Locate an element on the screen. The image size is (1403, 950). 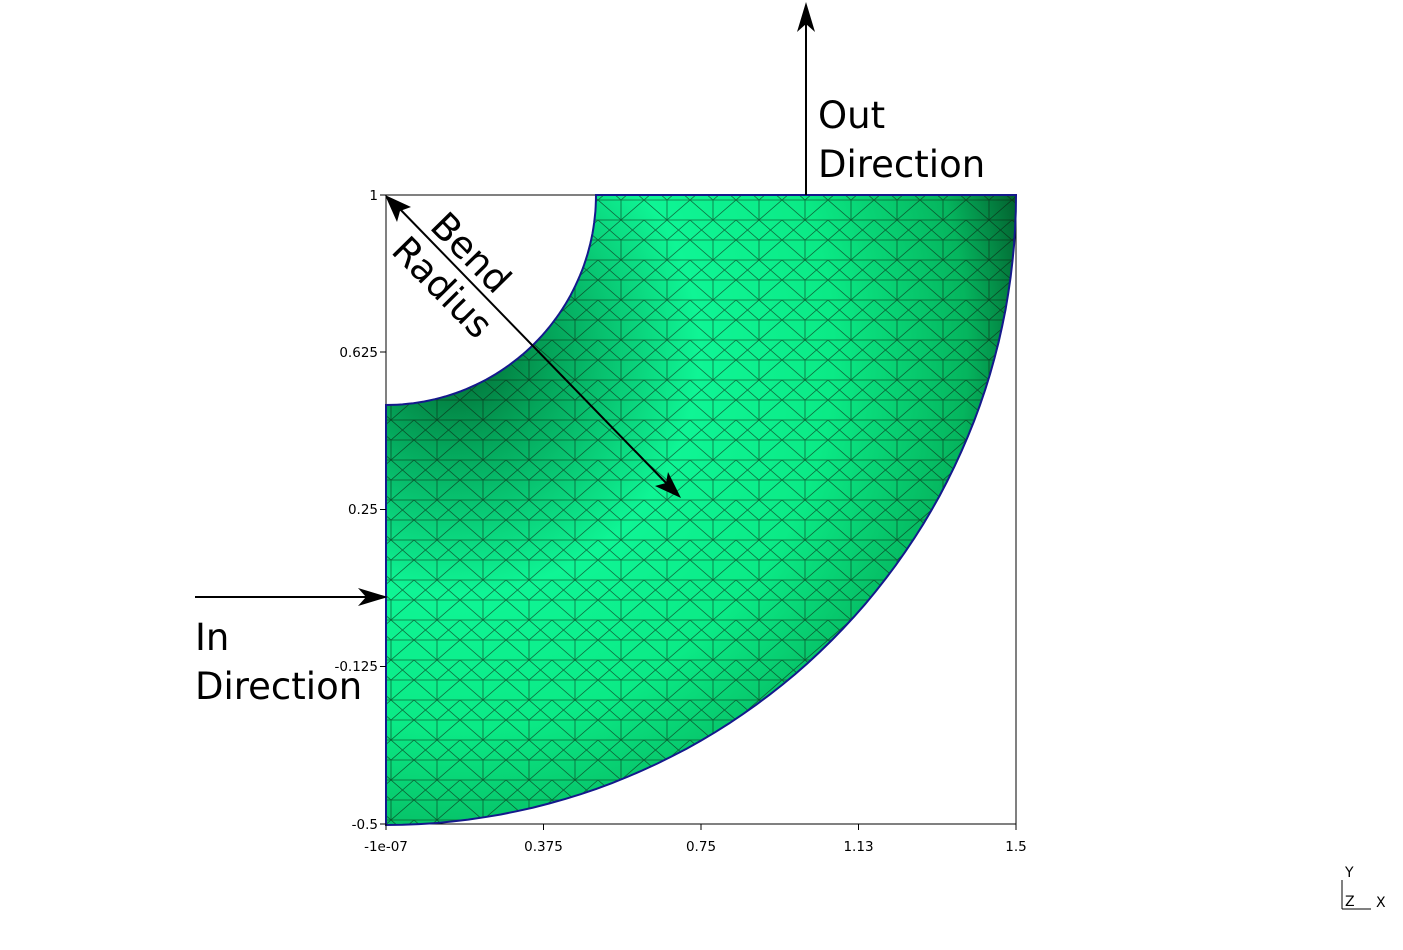
y-tick-label: 0.25 is located at coordinates (363, 510).